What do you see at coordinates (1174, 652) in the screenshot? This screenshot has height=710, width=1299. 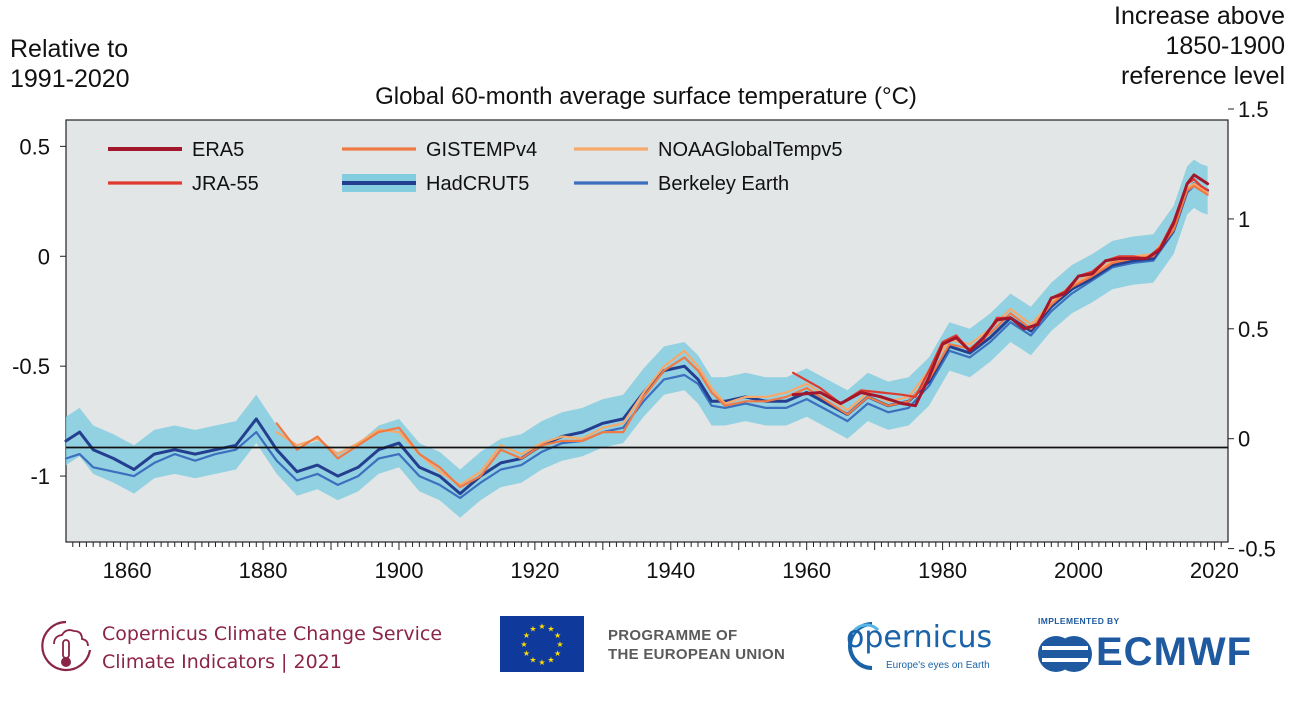 I see `ecmwf-wordmark: ECMWF` at bounding box center [1174, 652].